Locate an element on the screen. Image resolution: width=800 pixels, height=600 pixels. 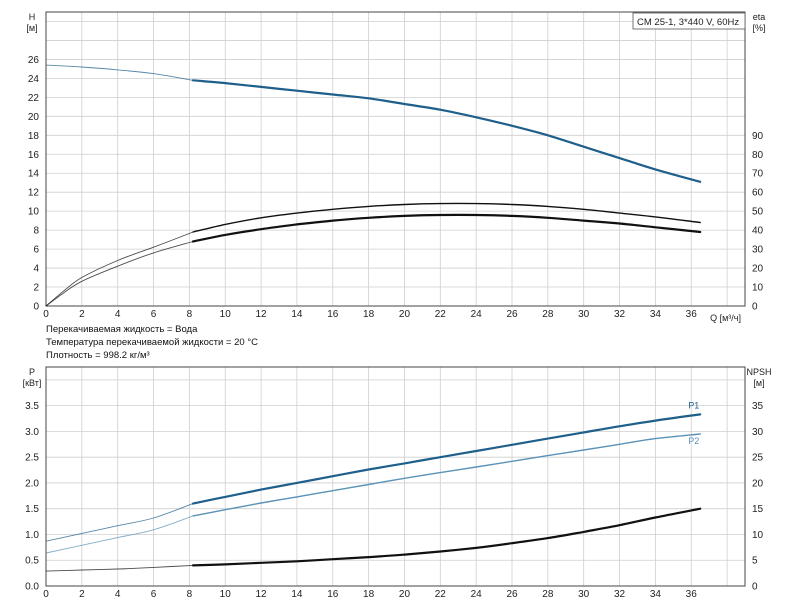
bottom-y-right-unit: [м] is located at coordinates (758, 383).